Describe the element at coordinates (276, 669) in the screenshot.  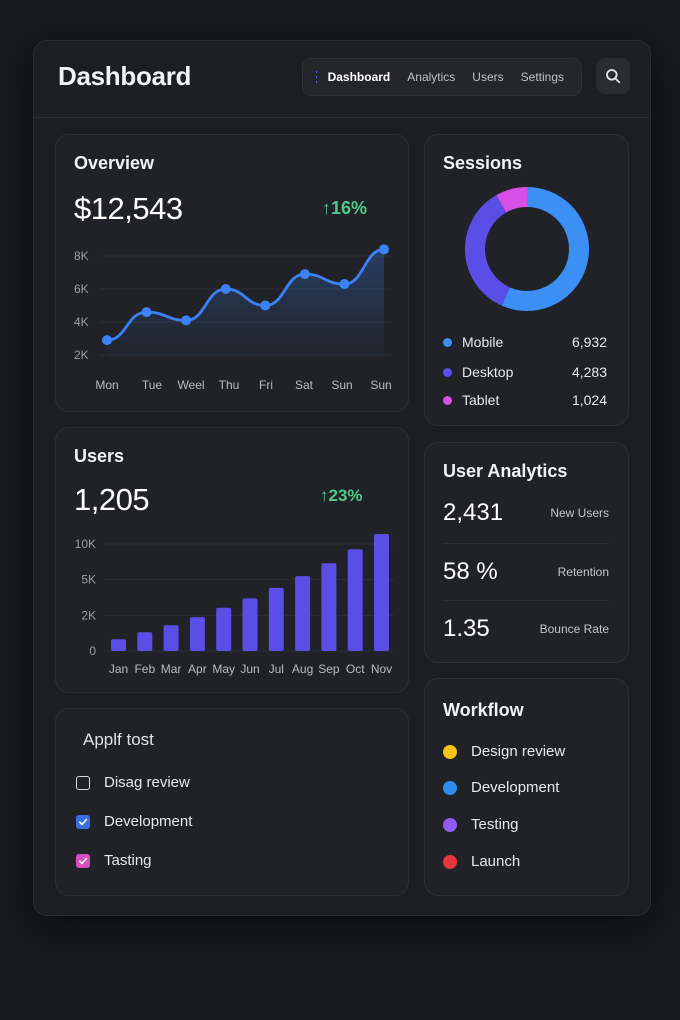
I see `x-tick-label: Jul` at that location.